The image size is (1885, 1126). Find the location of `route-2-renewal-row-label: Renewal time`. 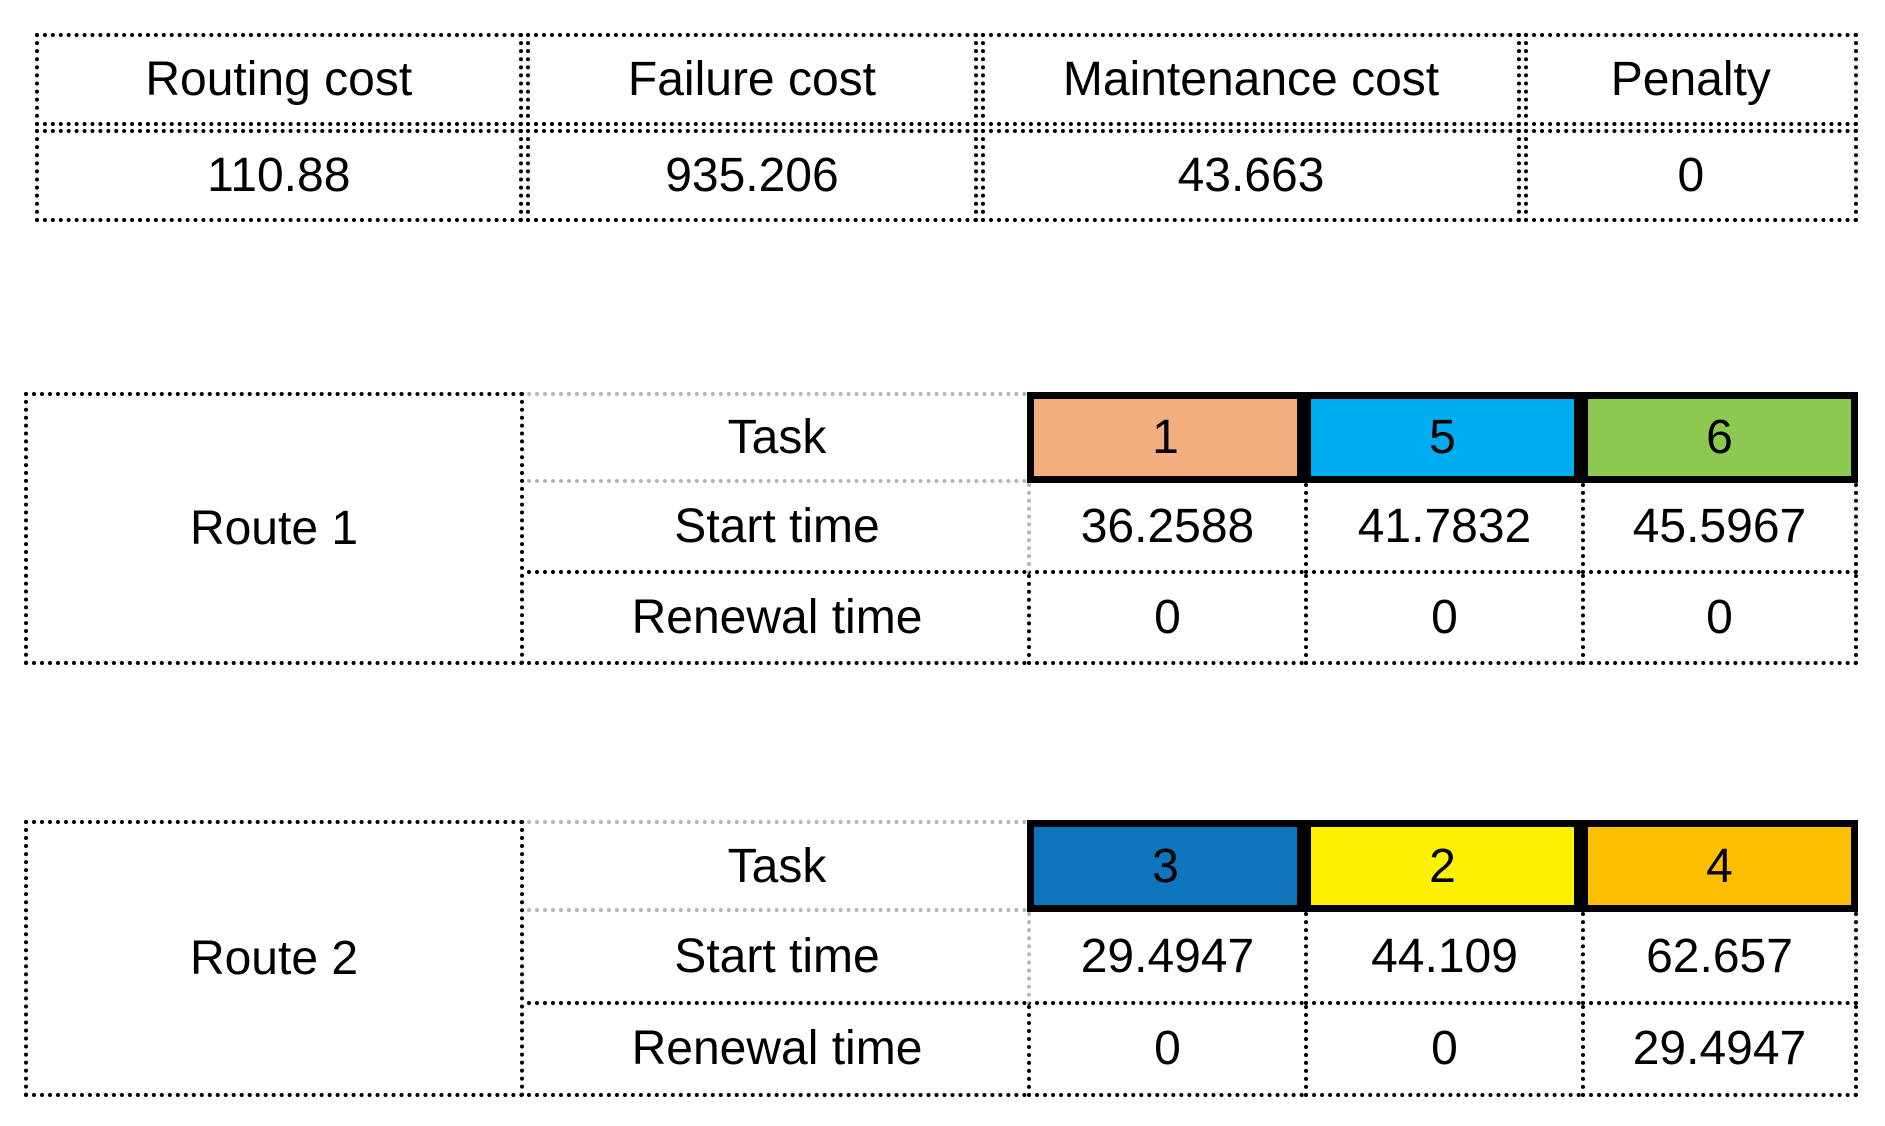

route-2-renewal-row-label: Renewal time is located at coordinates (777, 1051).